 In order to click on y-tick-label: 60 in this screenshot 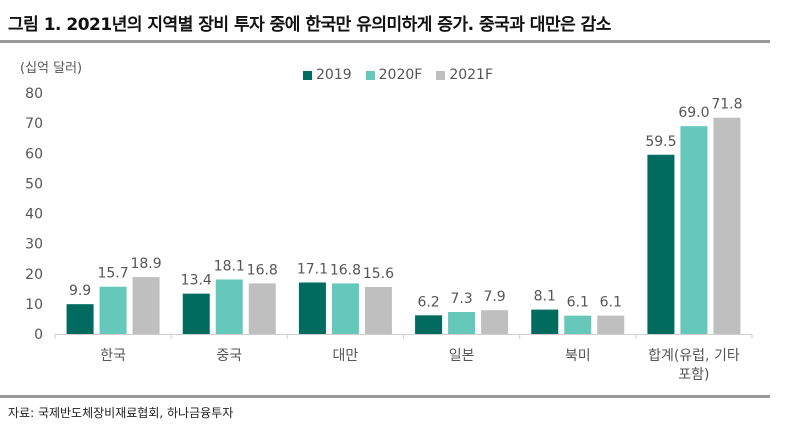, I will do `click(34, 154)`.